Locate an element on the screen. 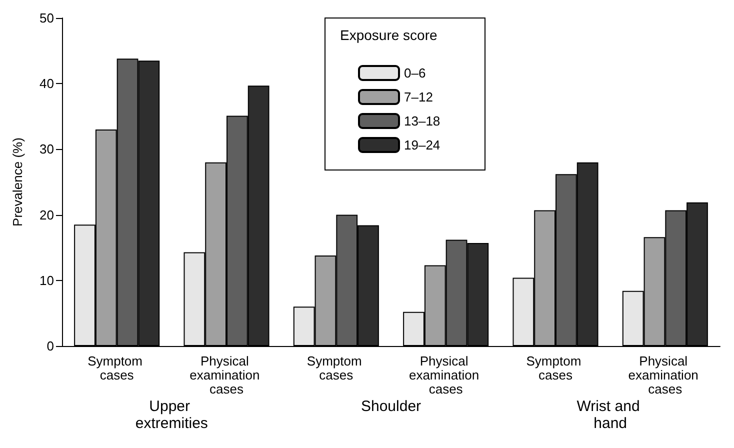 This screenshot has height=448, width=734. y-tick-label: 0 is located at coordinates (50, 346).